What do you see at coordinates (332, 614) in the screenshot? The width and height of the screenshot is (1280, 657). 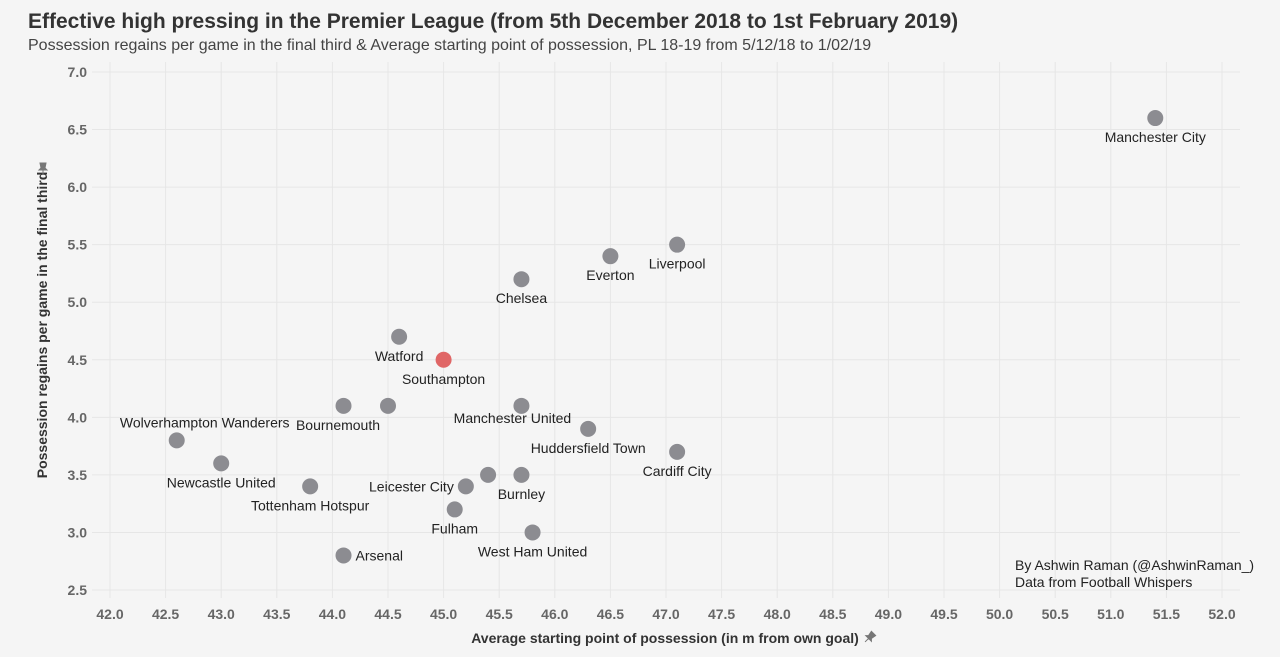 I see `x-tick-label: 44.0` at bounding box center [332, 614].